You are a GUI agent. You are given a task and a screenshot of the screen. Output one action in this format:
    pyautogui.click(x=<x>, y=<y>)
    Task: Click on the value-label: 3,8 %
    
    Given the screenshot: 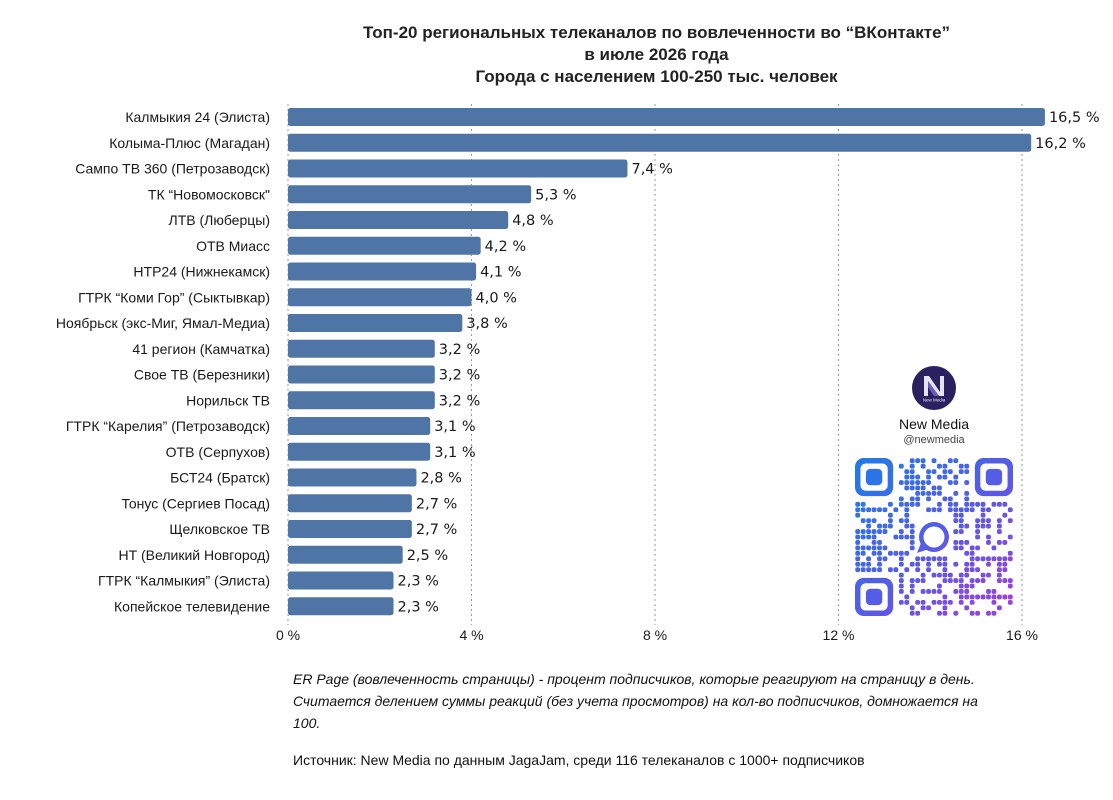 What is the action you would take?
    pyautogui.click(x=486, y=324)
    